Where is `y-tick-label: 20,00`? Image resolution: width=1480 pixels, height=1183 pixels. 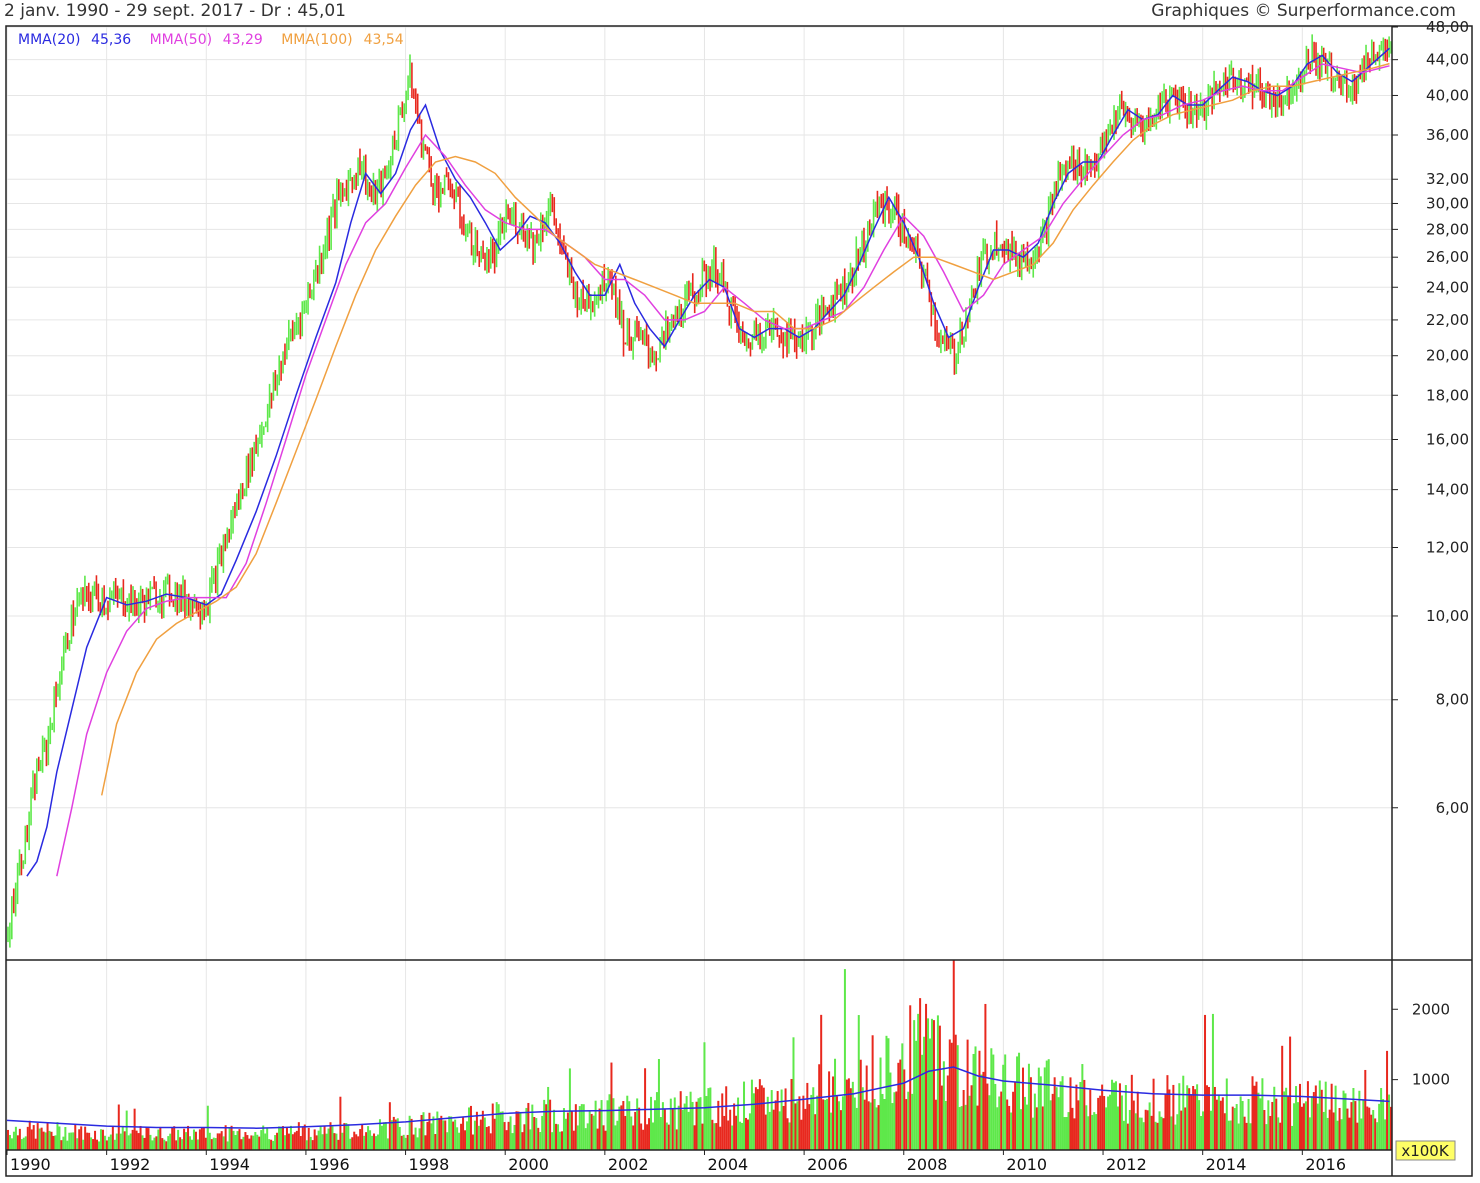
y-tick-label: 20,00 is located at coordinates (1447, 356).